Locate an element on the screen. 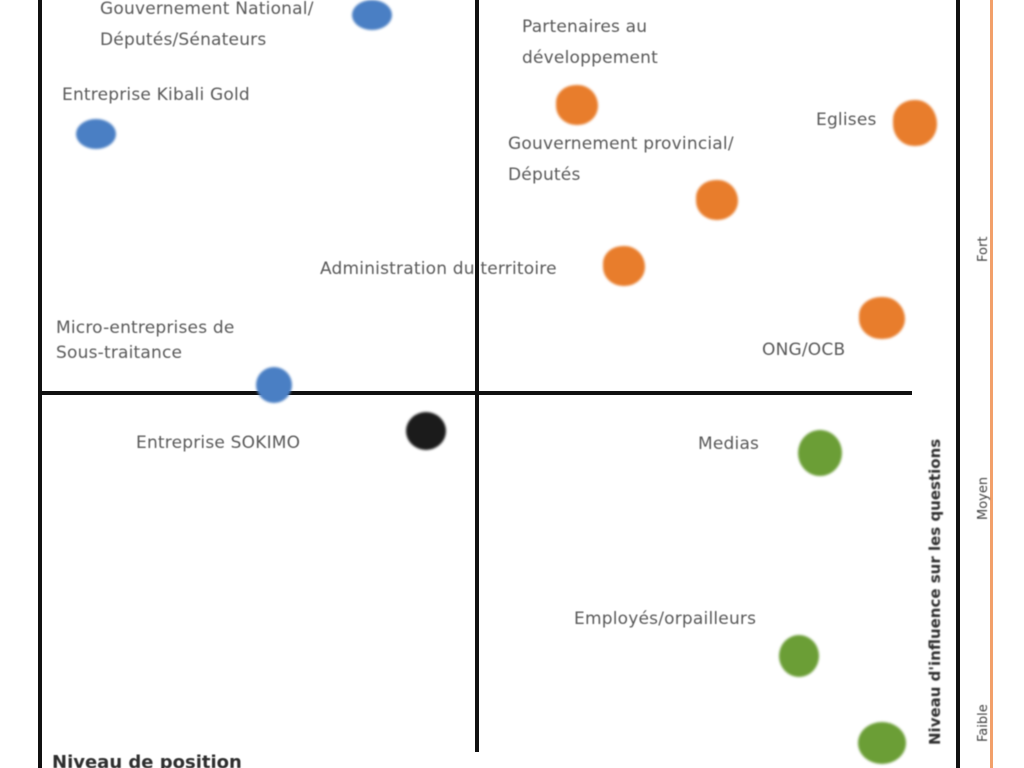  left-border-line is located at coordinates (40, 384).